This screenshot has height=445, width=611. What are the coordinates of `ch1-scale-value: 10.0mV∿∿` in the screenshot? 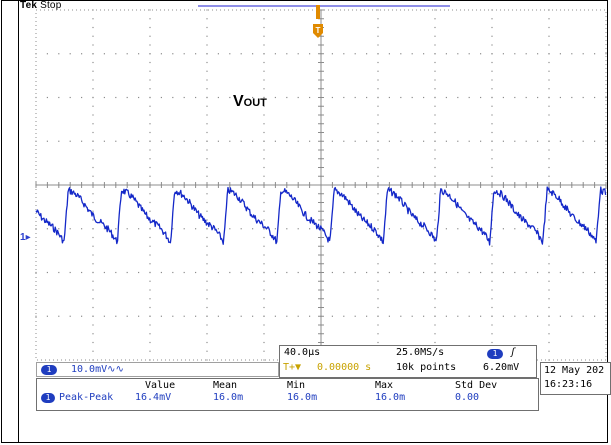 It's located at (97, 369).